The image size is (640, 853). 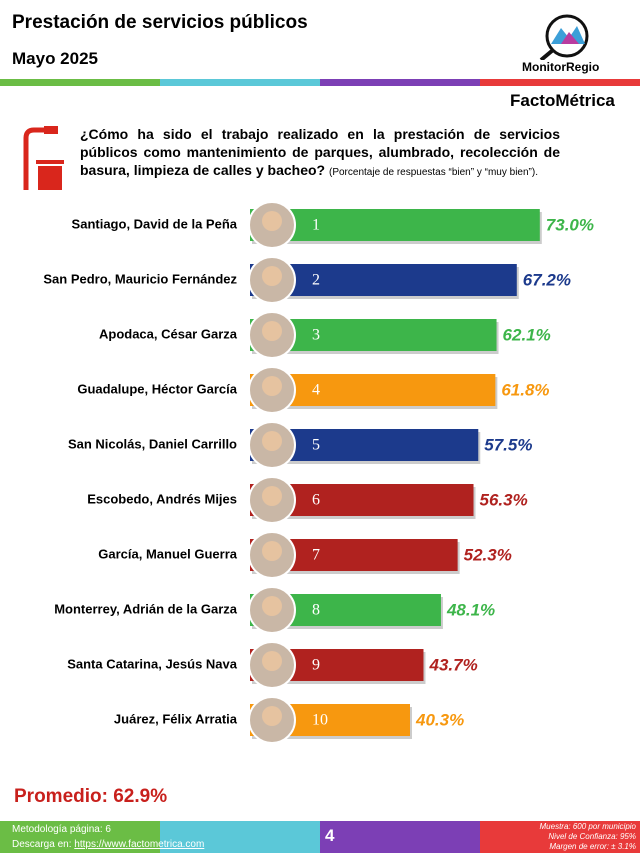 I want to click on rank-label: 2, so click(x=316, y=280).